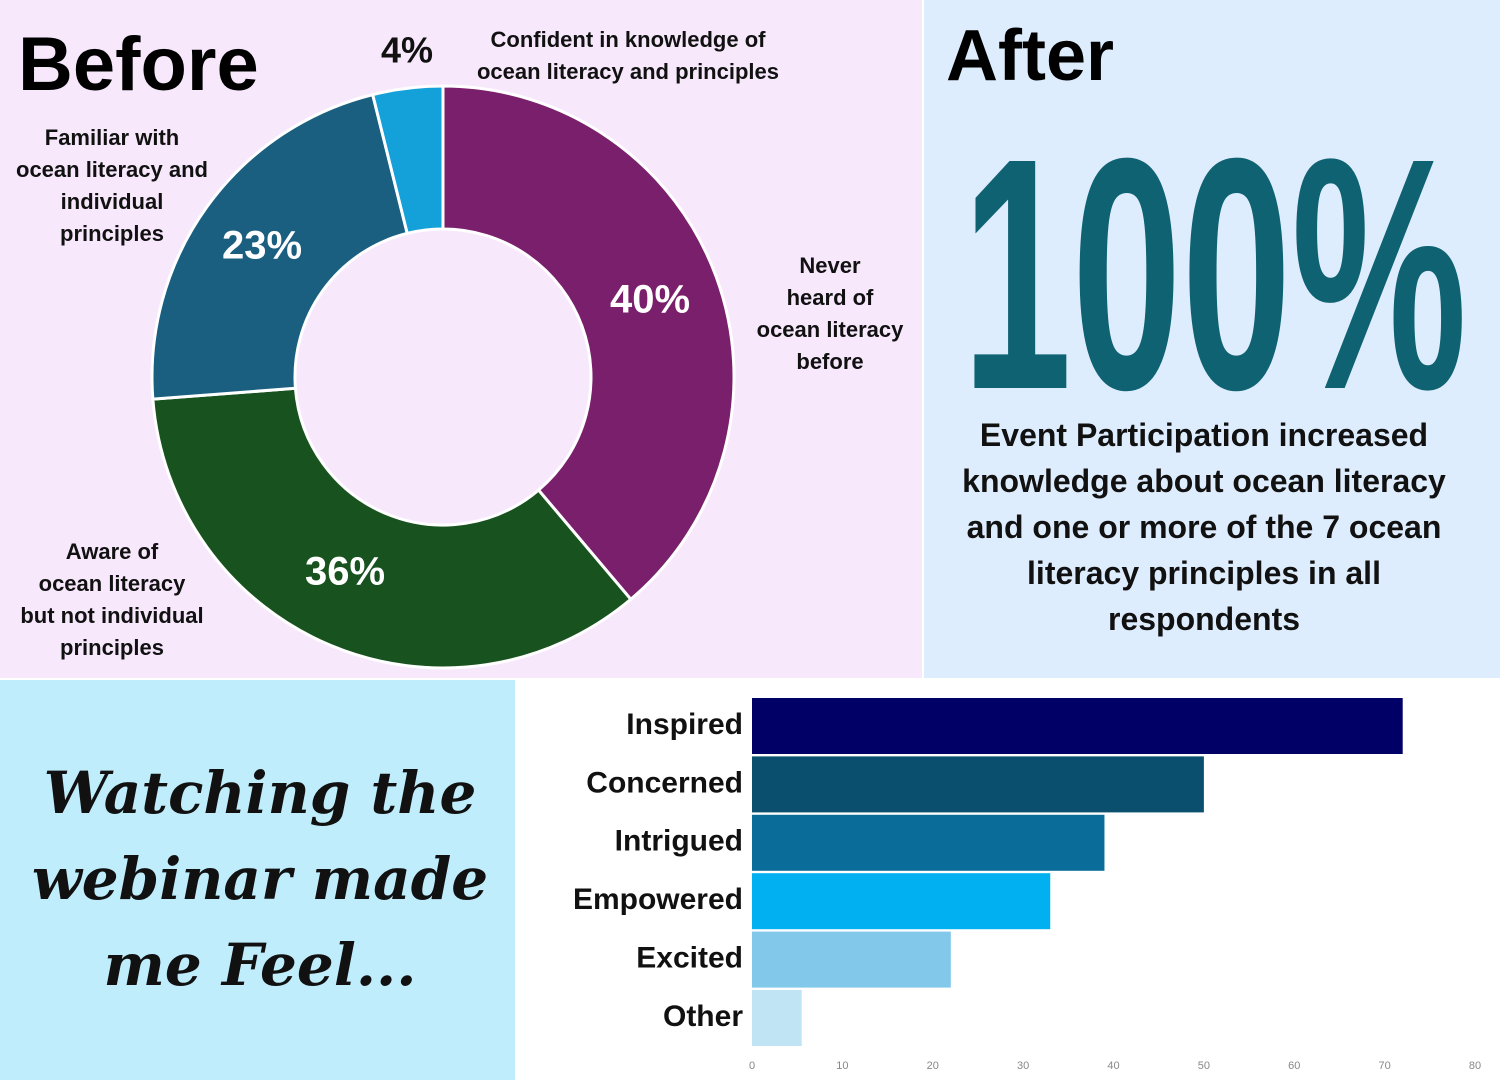 This screenshot has width=1500, height=1080. I want to click on x-tick-label: 70, so click(1385, 1066).